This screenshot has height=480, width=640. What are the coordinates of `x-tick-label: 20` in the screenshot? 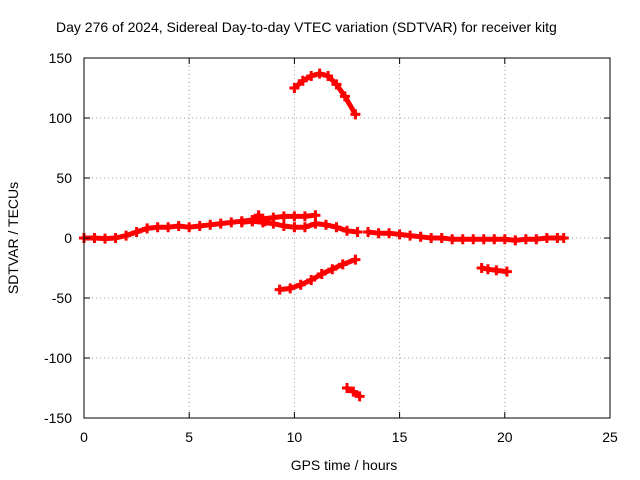 It's located at (505, 437).